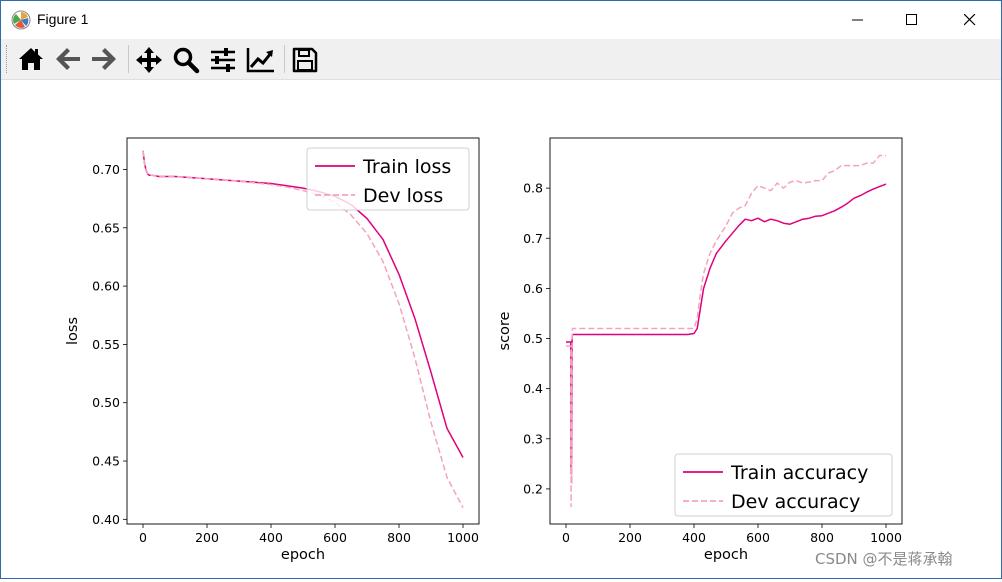  I want to click on back-button, so click(68, 59).